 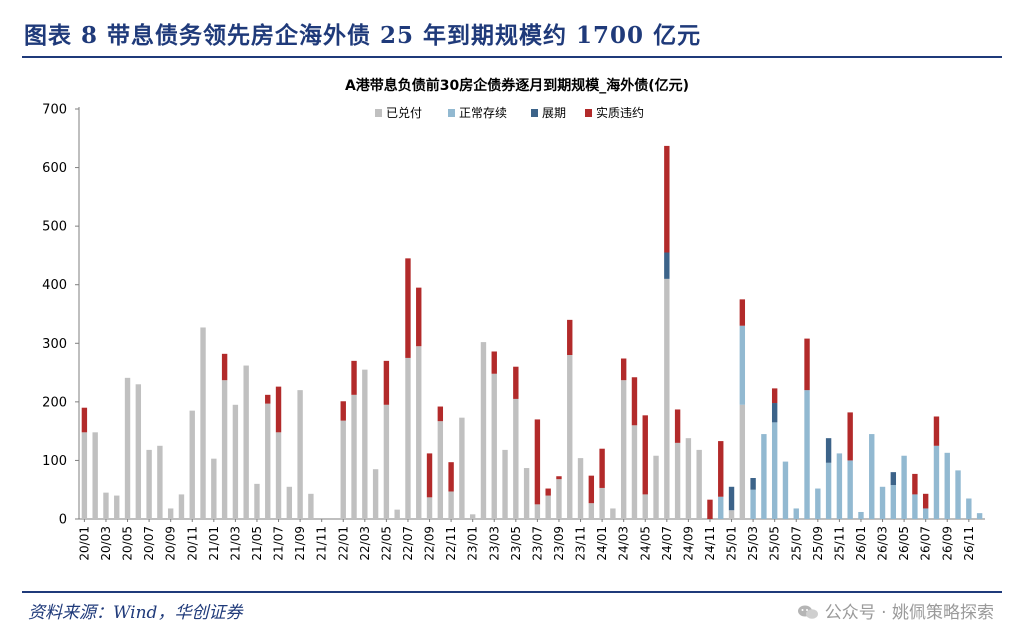 I want to click on legend-label: 实质违约, so click(x=620, y=112).